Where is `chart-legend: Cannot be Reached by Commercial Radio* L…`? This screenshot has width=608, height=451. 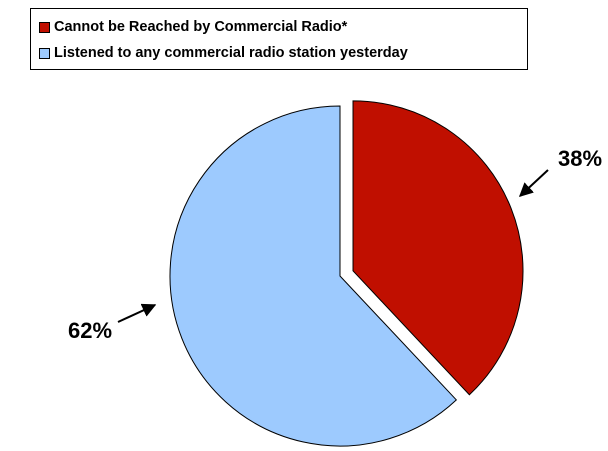
chart-legend: Cannot be Reached by Commercial Radio* L… is located at coordinates (279, 39).